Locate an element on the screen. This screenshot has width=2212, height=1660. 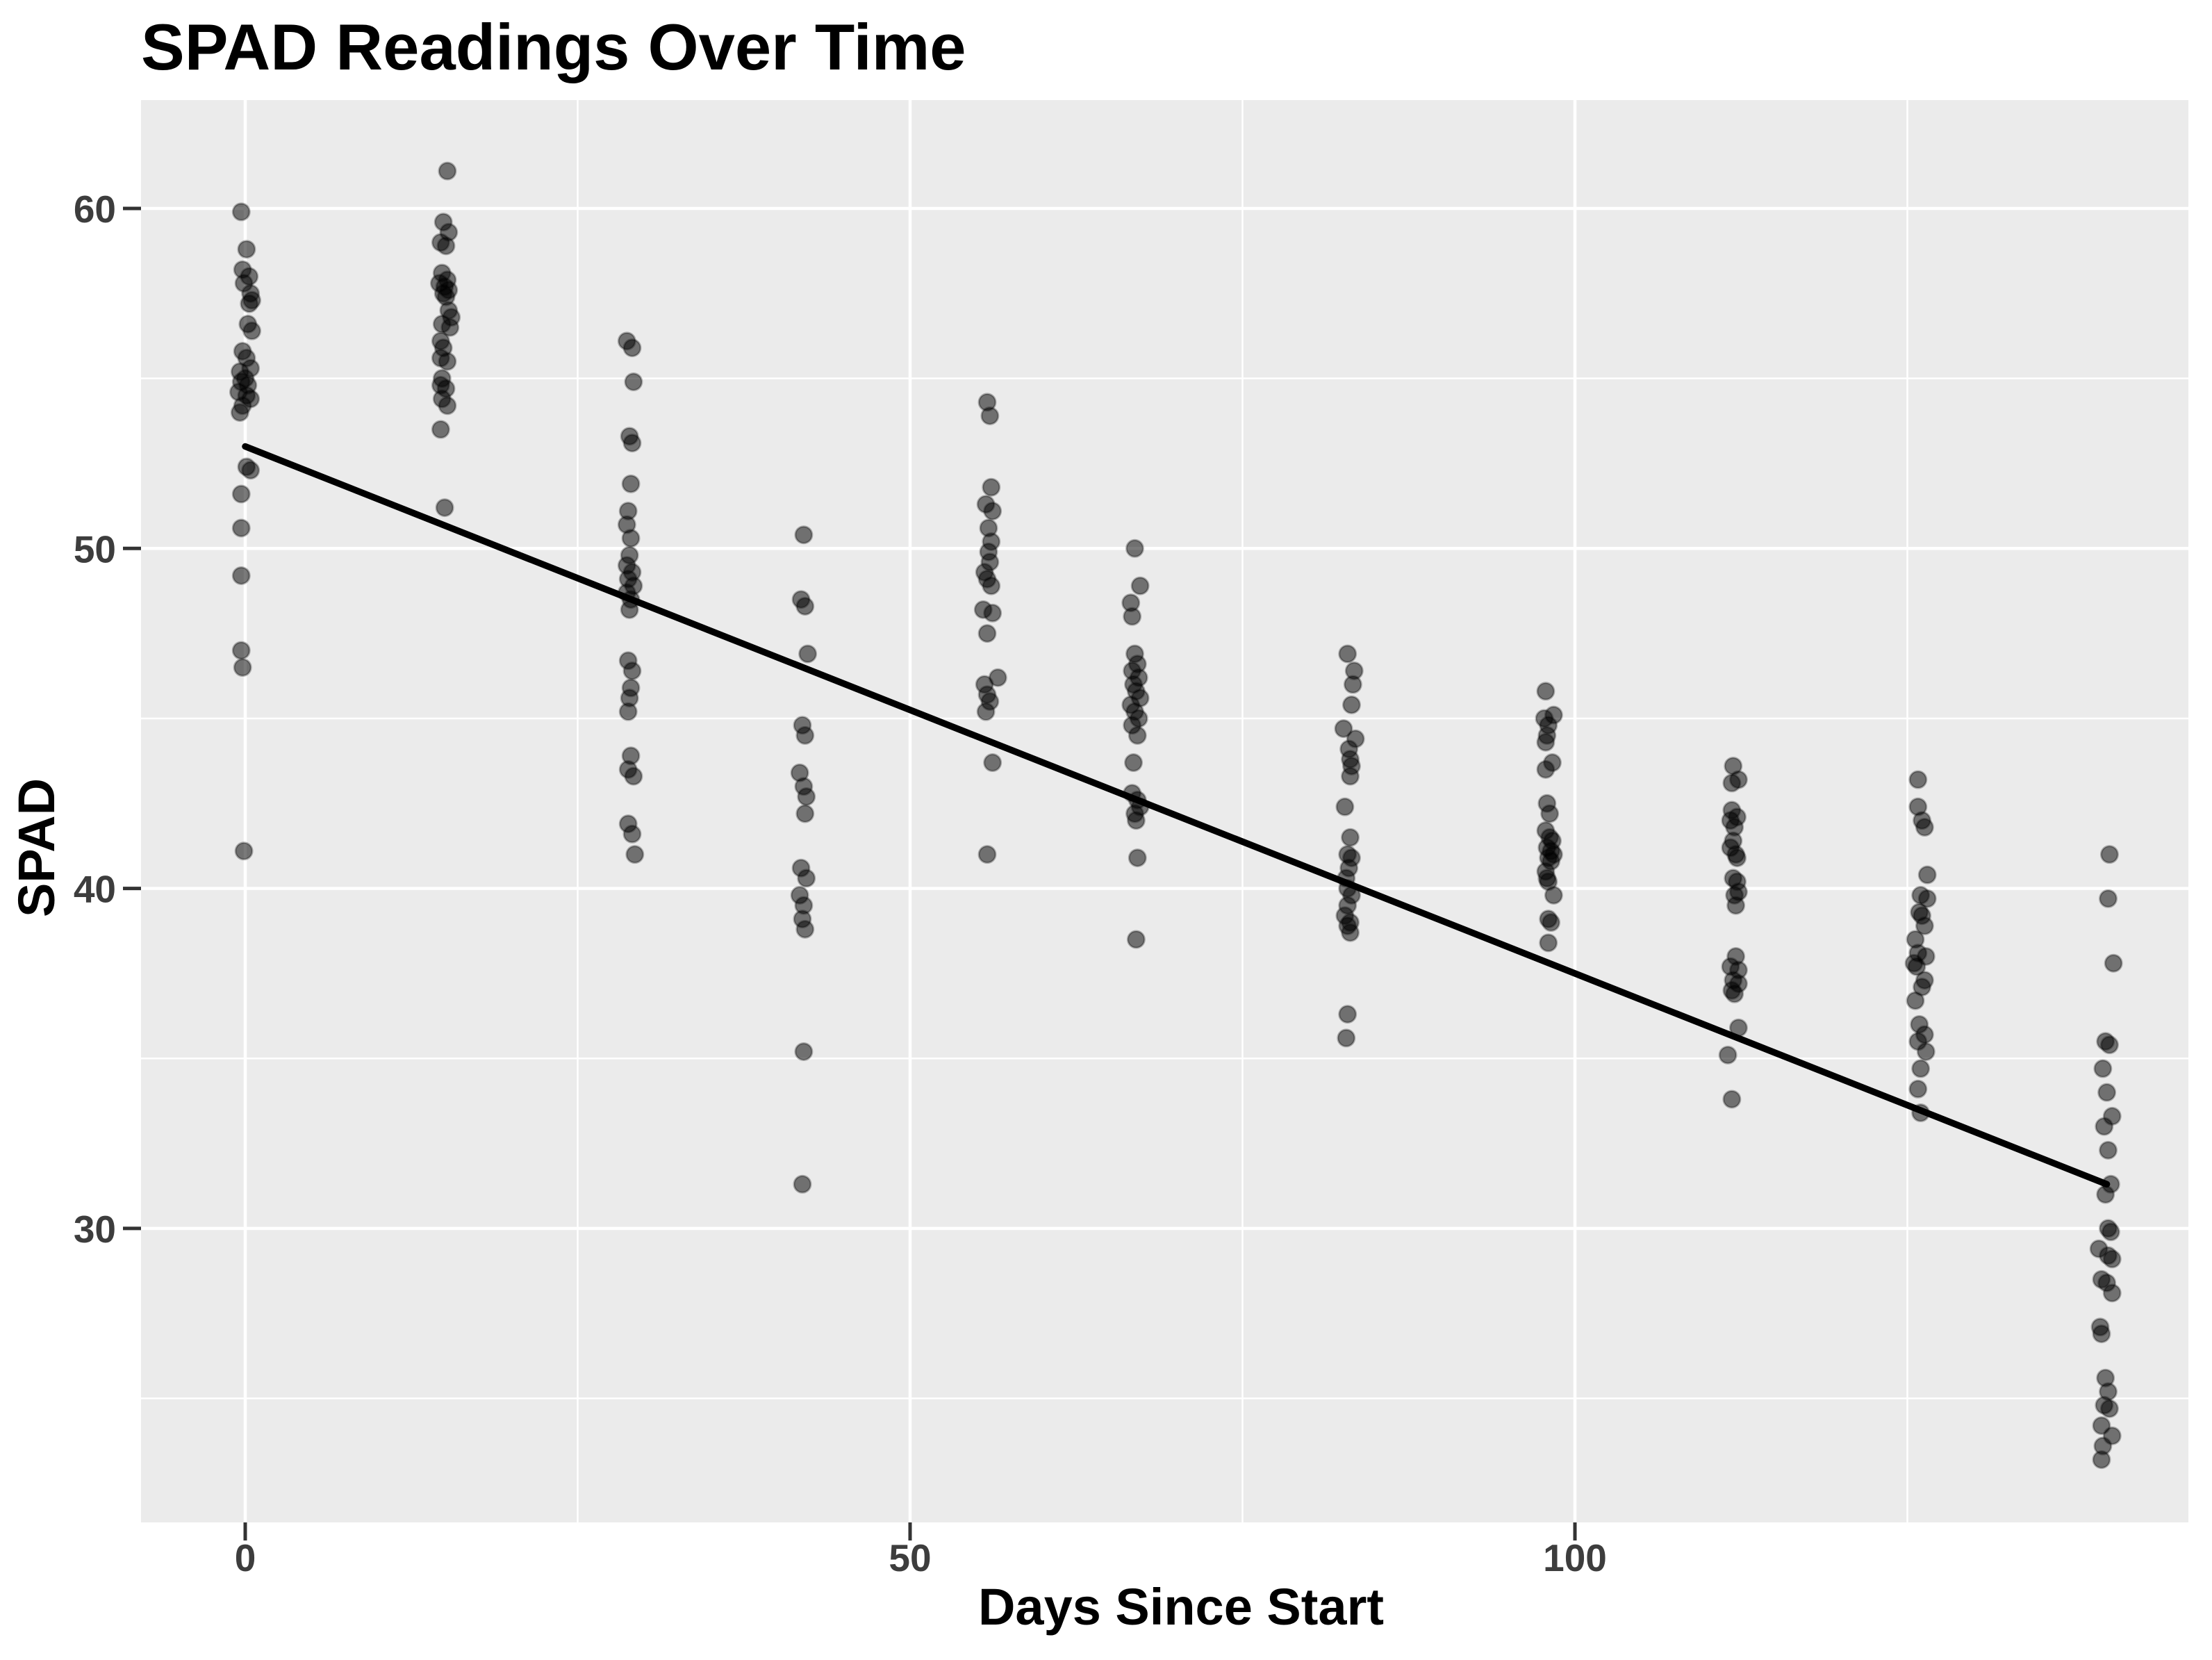
chart-title: SPAD Readings Over Time is located at coordinates (553, 46).